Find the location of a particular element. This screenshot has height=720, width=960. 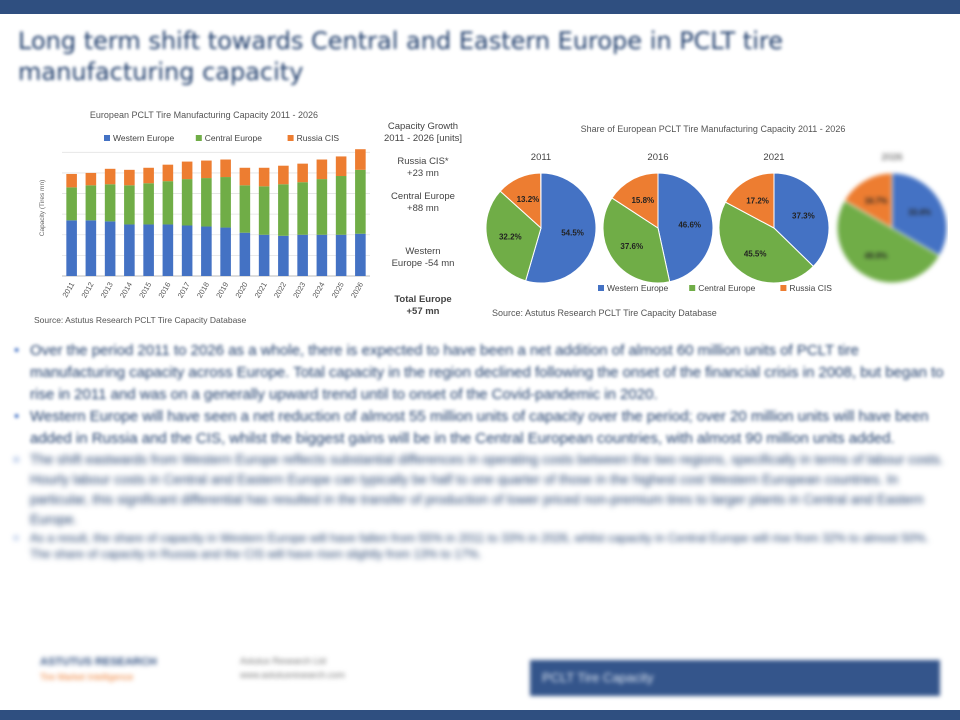

annot-russia-line1: Russia CIS* is located at coordinates (423, 161).